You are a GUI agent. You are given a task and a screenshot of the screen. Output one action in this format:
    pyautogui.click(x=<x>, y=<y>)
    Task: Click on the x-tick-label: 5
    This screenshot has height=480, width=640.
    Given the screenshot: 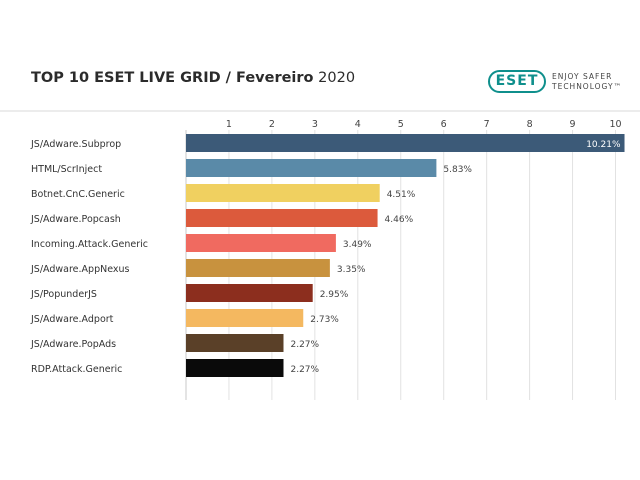 What is the action you would take?
    pyautogui.click(x=401, y=124)
    